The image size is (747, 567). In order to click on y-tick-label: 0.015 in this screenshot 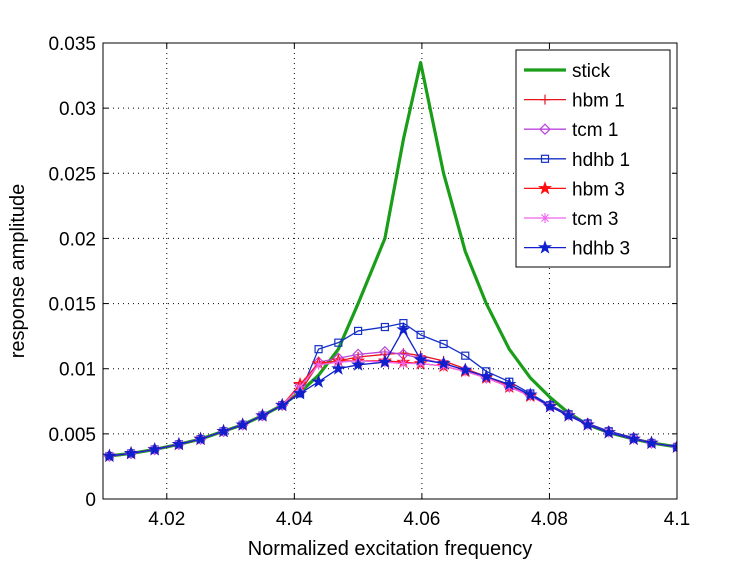, I will do `click(72, 305)`.